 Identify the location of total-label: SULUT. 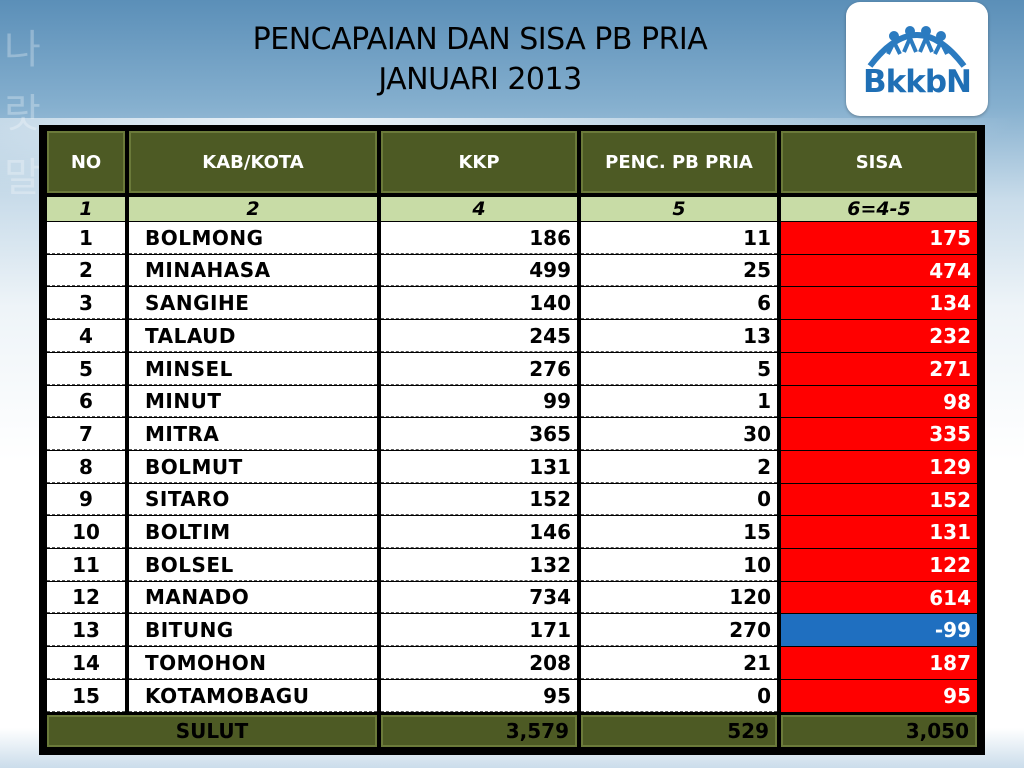
(212, 731).